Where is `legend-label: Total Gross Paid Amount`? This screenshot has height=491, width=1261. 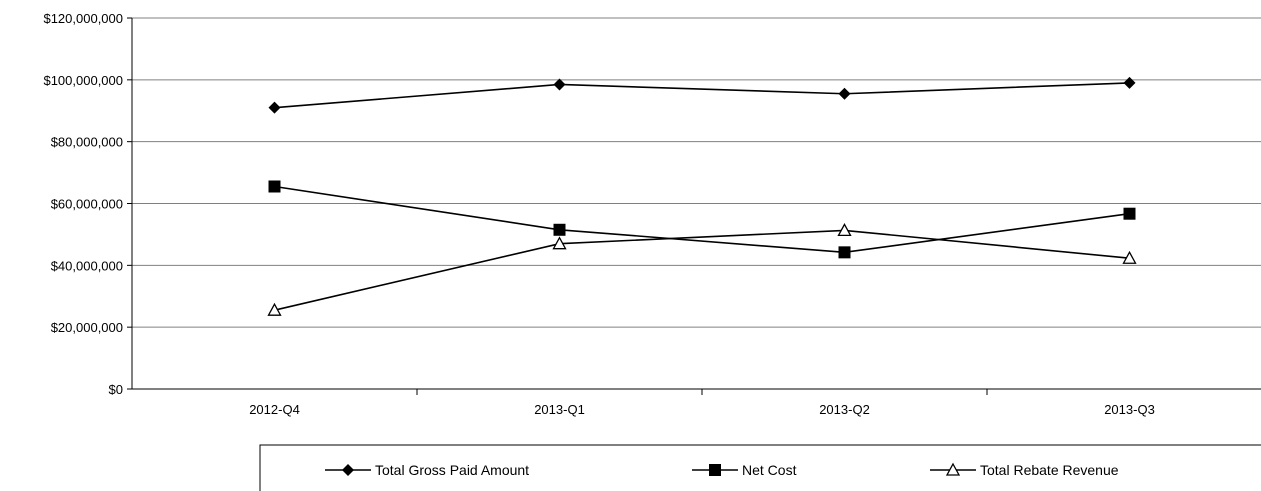 legend-label: Total Gross Paid Amount is located at coordinates (452, 470).